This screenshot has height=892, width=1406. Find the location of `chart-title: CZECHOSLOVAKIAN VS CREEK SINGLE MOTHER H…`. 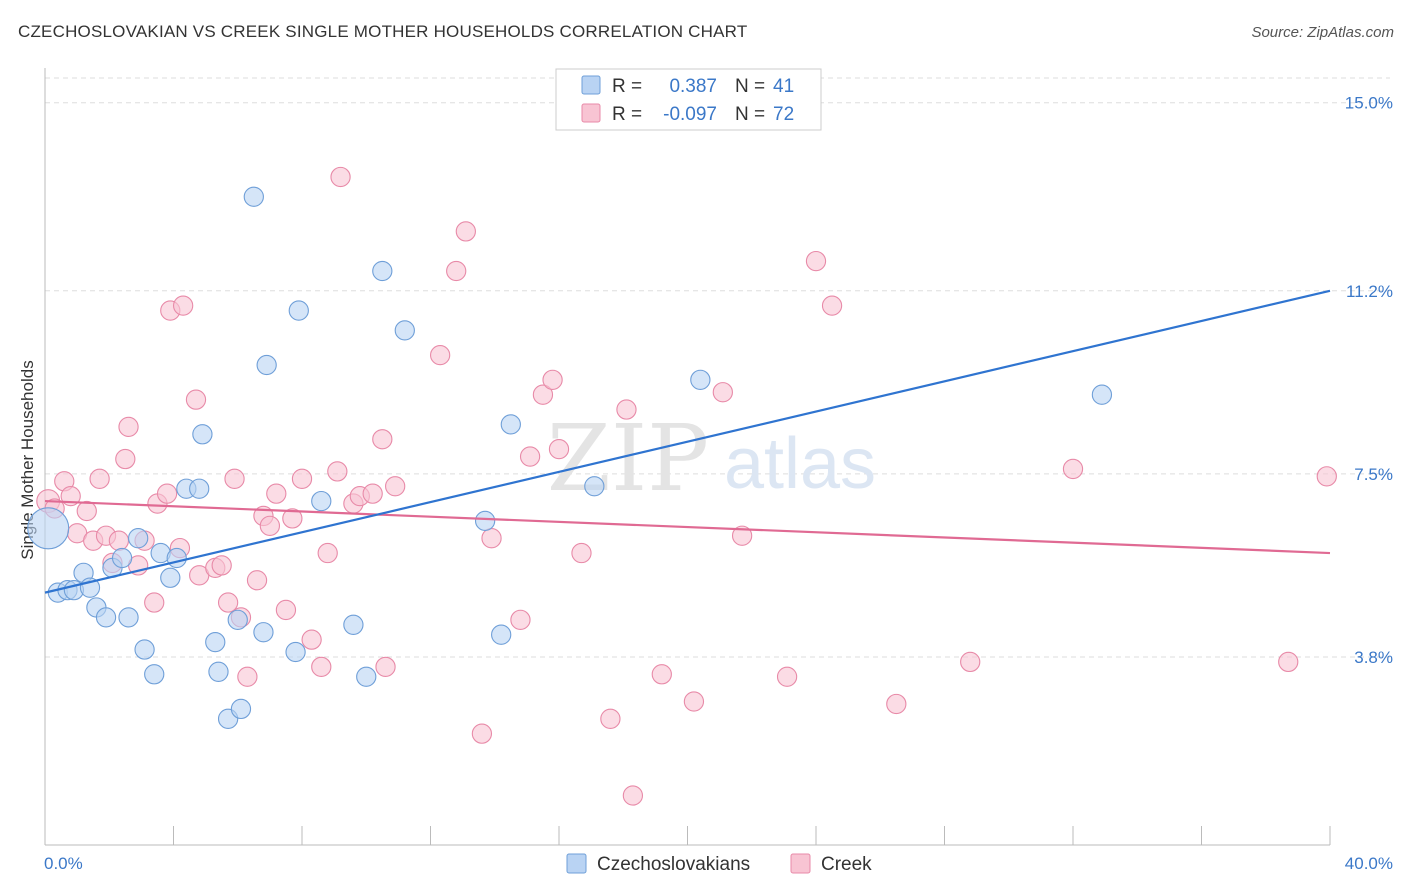

chart-title: CZECHOSLOVAKIAN VS CREEK SINGLE MOTHER H… is located at coordinates (383, 31).